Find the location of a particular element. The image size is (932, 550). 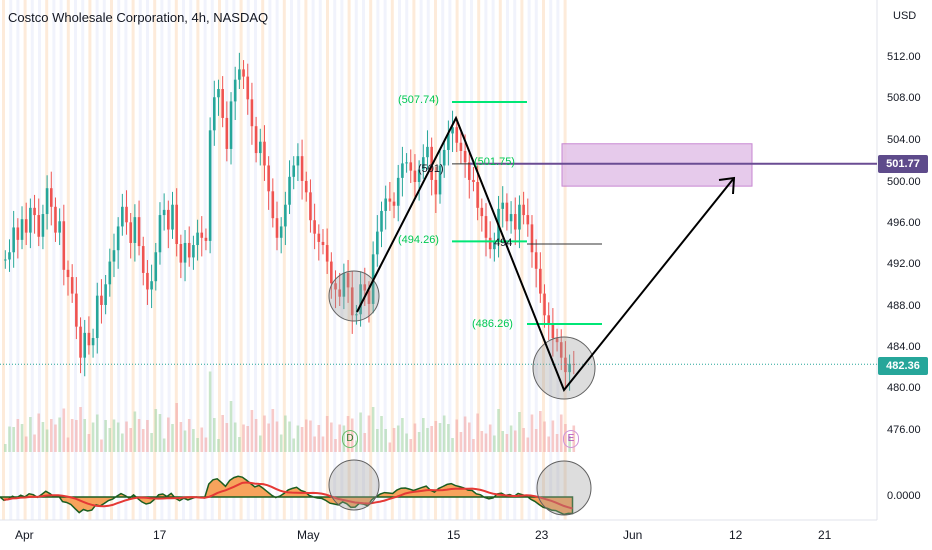

earnings-marker: E is located at coordinates (571, 439).